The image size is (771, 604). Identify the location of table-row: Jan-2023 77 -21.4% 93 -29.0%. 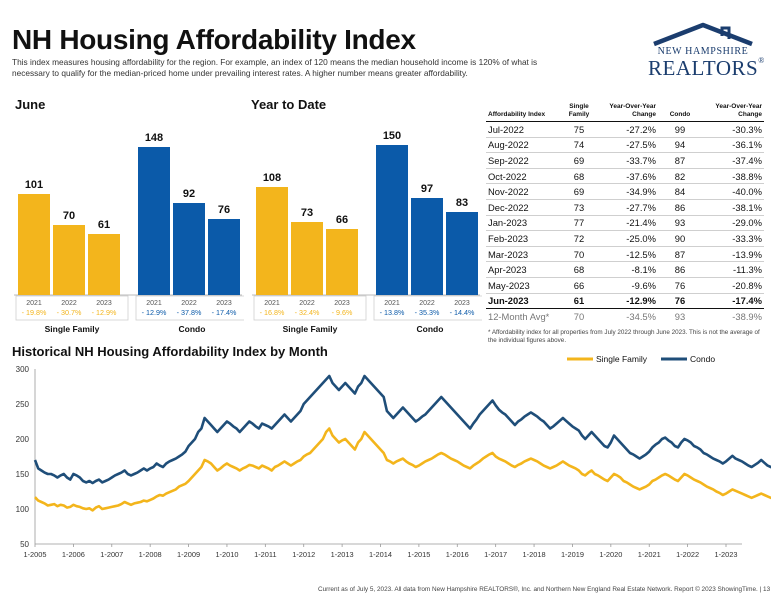
(625, 223).